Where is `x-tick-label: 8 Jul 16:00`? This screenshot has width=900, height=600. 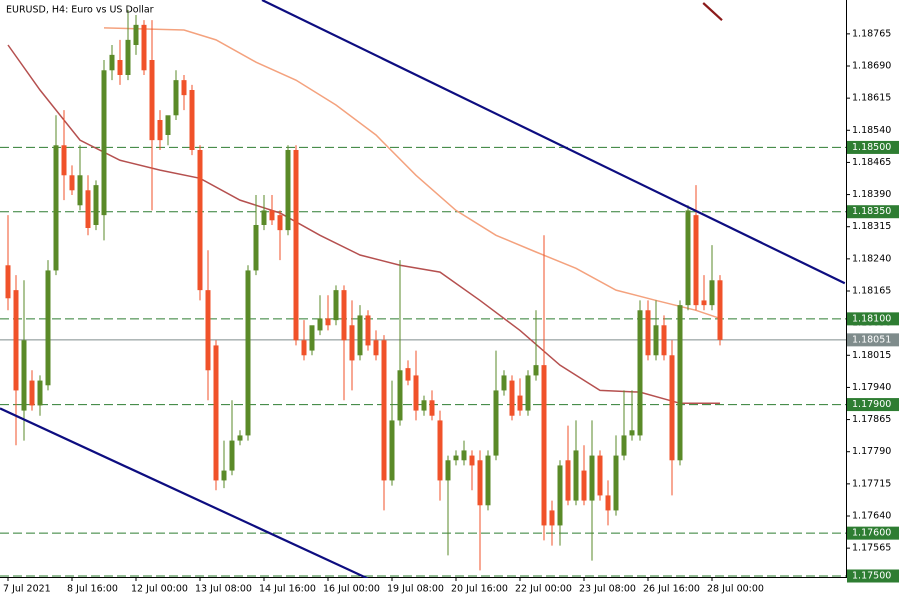 x-tick-label: 8 Jul 16:00 is located at coordinates (92, 589).